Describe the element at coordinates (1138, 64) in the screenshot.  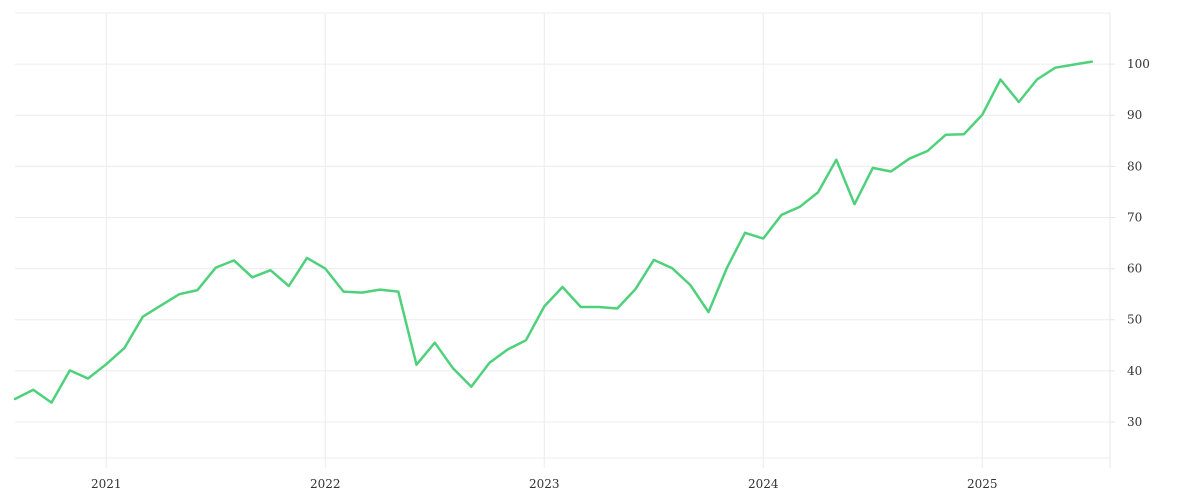
I see `y-tick-label: 100` at that location.